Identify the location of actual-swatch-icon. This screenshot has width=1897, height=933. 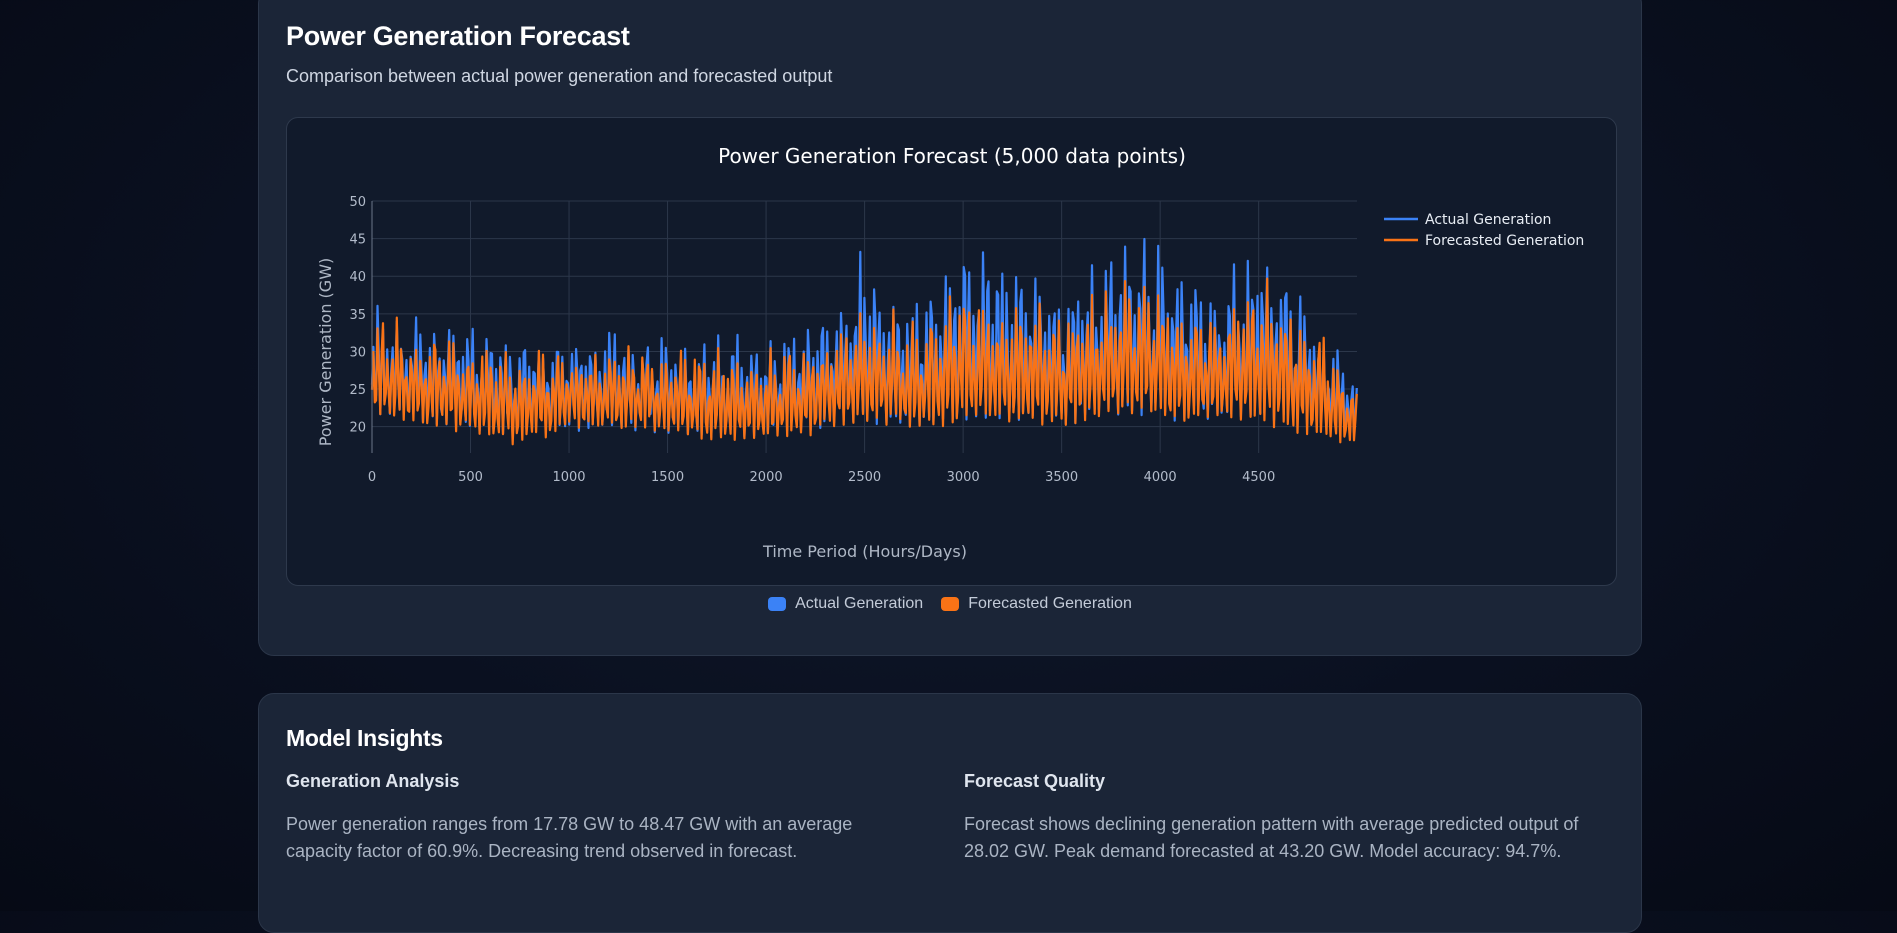
(777, 604).